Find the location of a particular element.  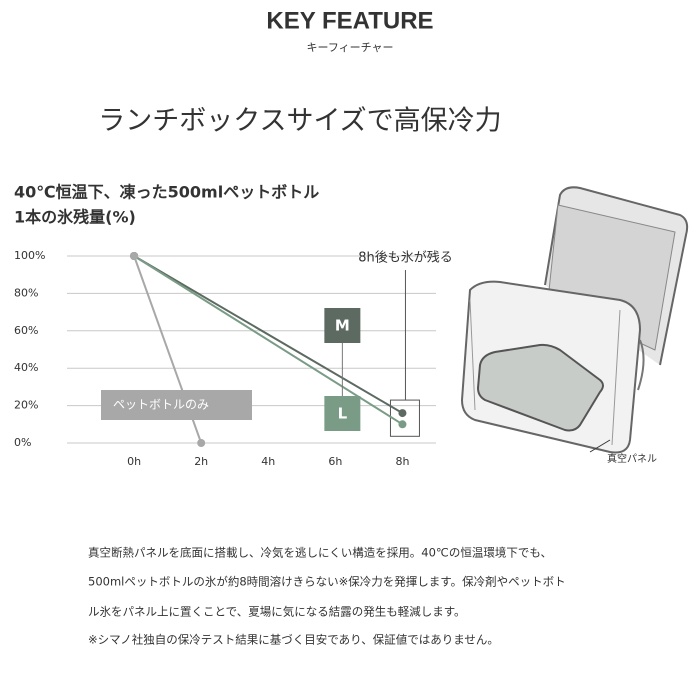

illustration-label: 真空パネル is located at coordinates (632, 458).